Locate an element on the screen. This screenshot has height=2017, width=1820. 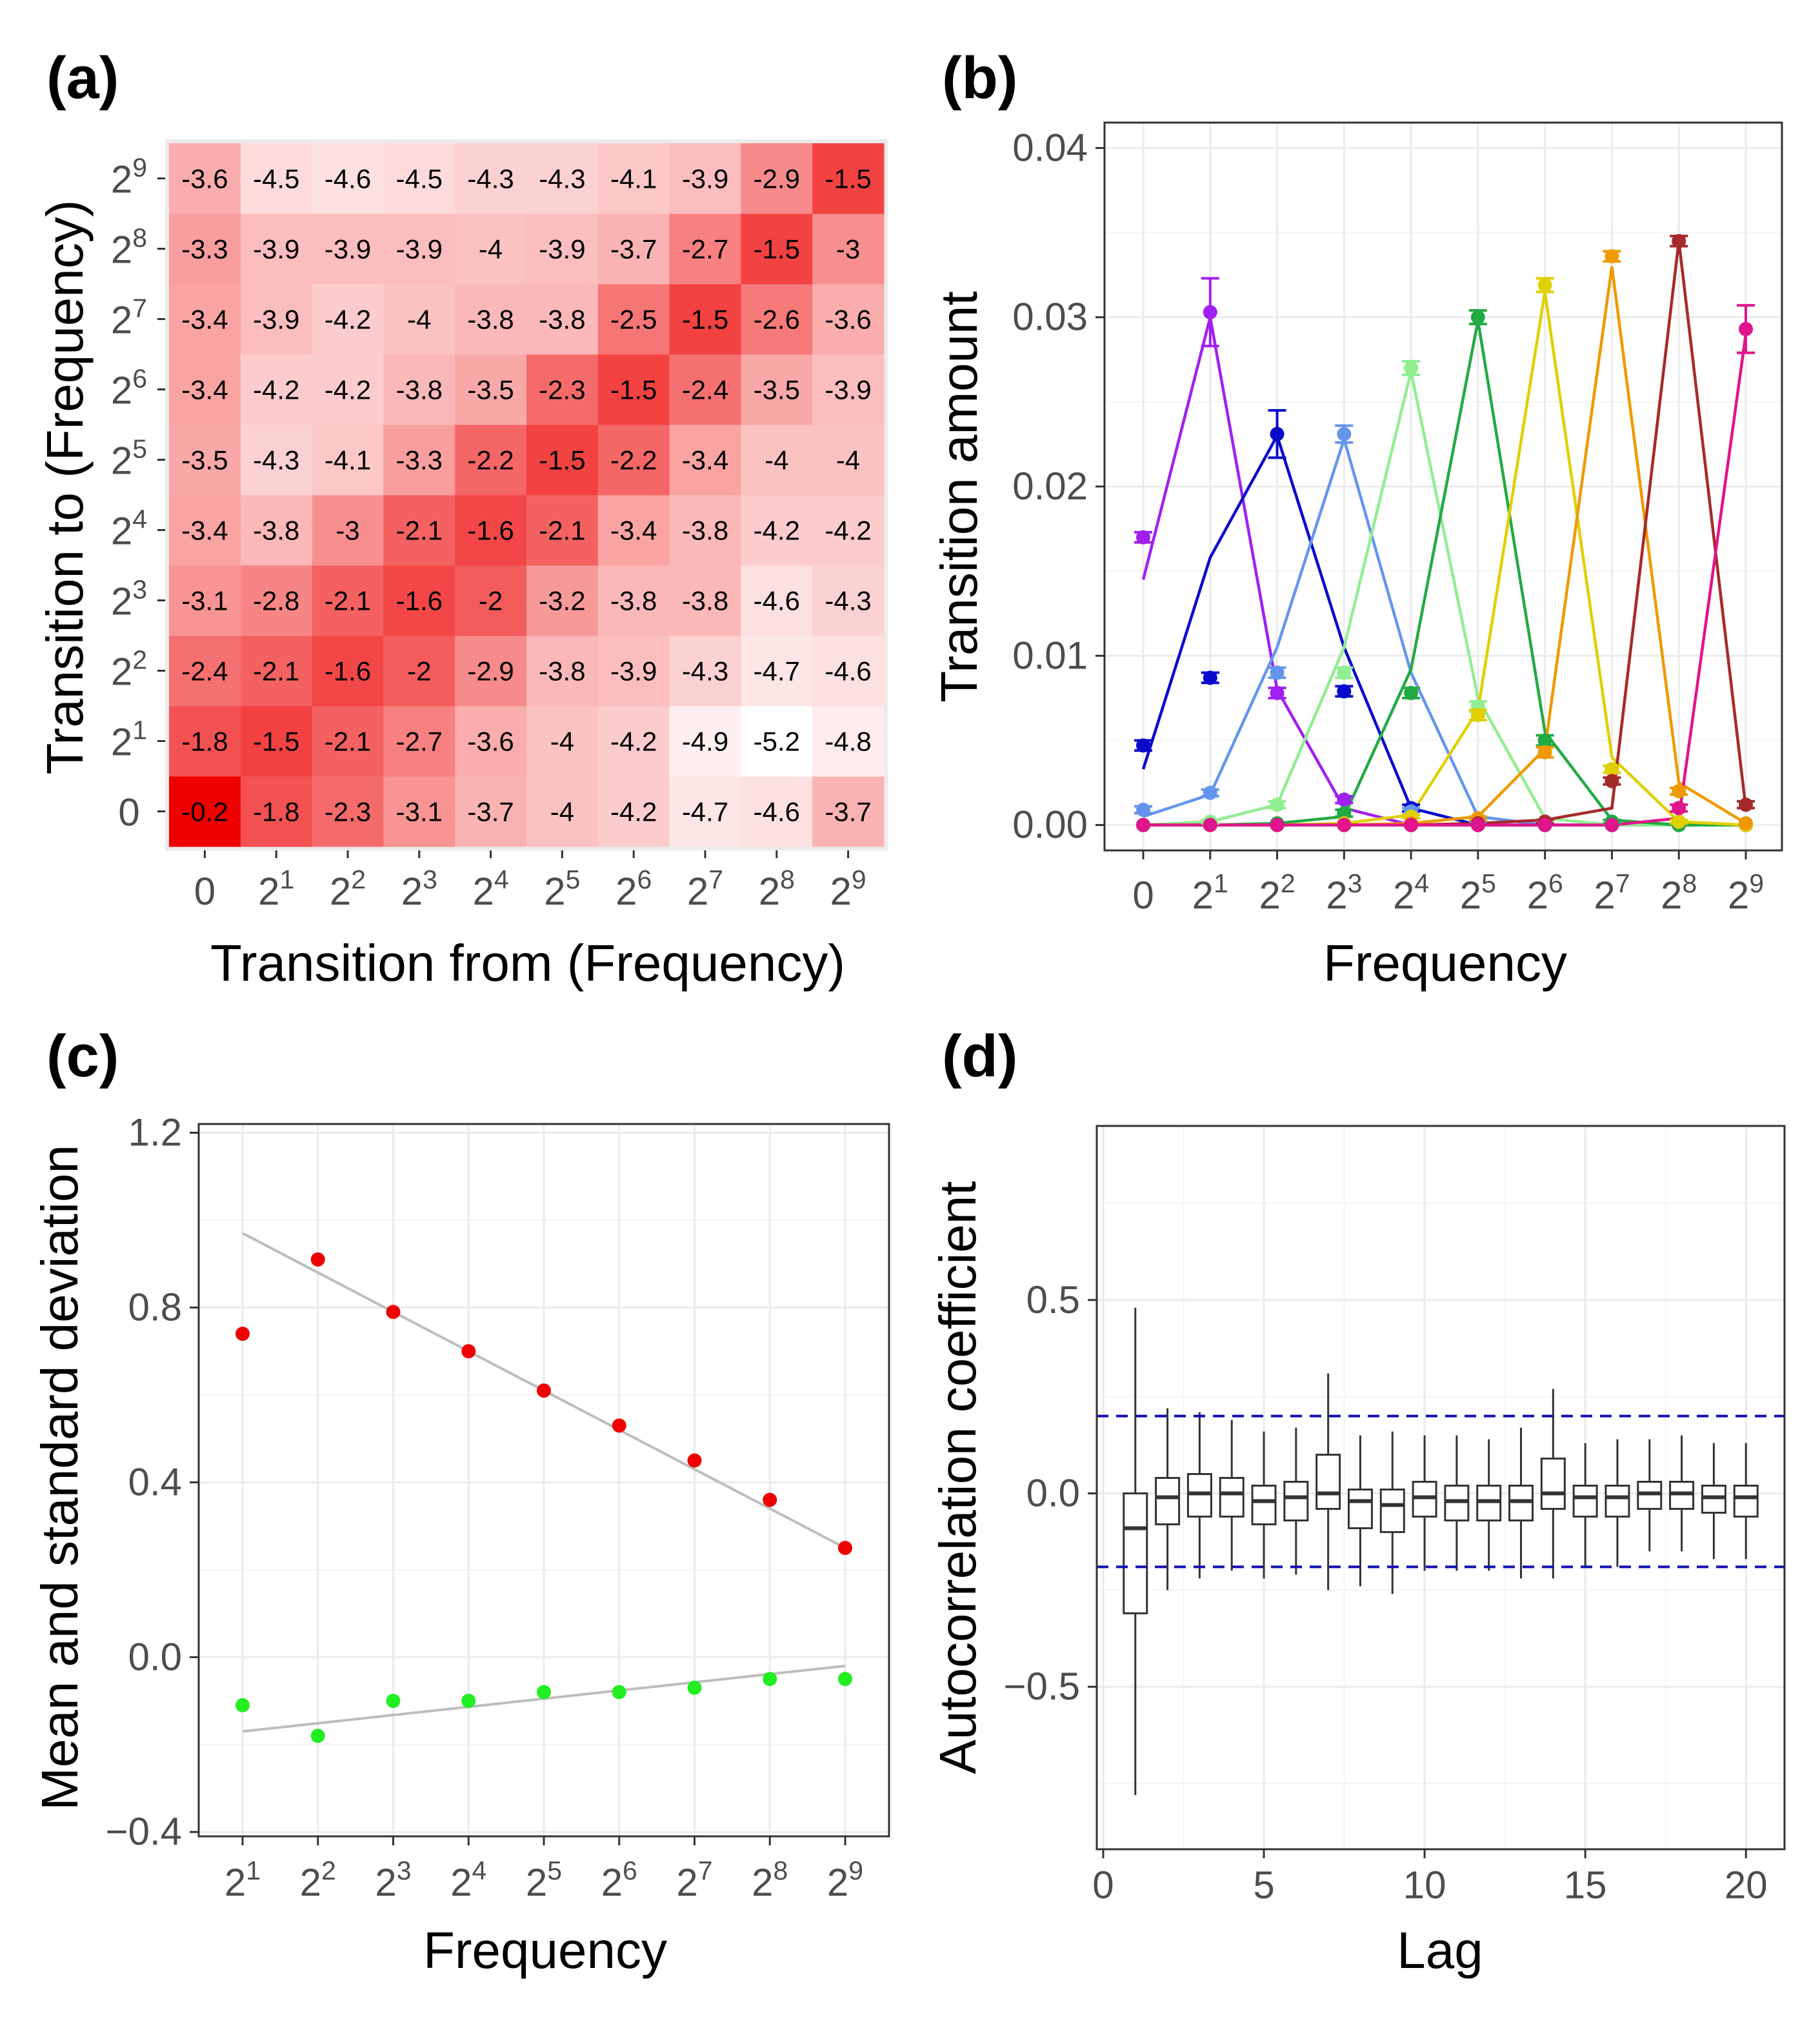
heatmap-cell-label: -3.1 is located at coordinates (419, 812).